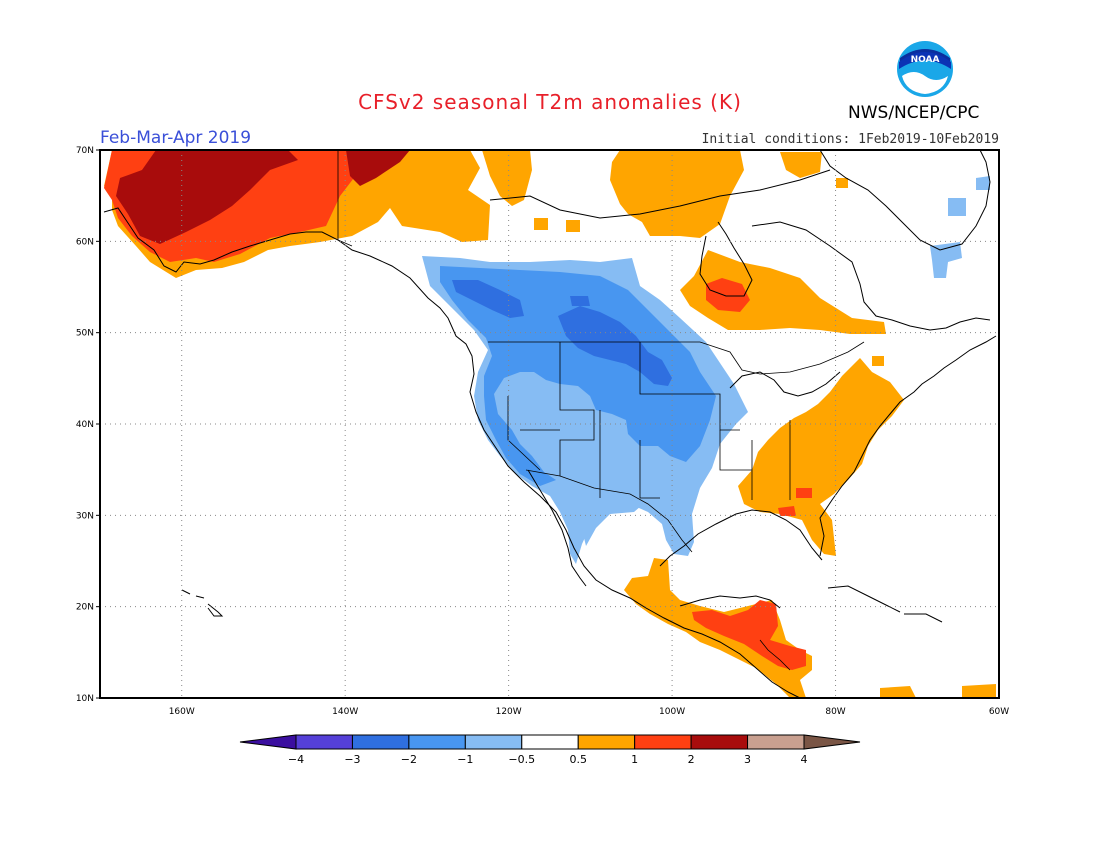  Describe the element at coordinates (741, 538) in the screenshot. I see `coast-gulf-mexico` at that location.